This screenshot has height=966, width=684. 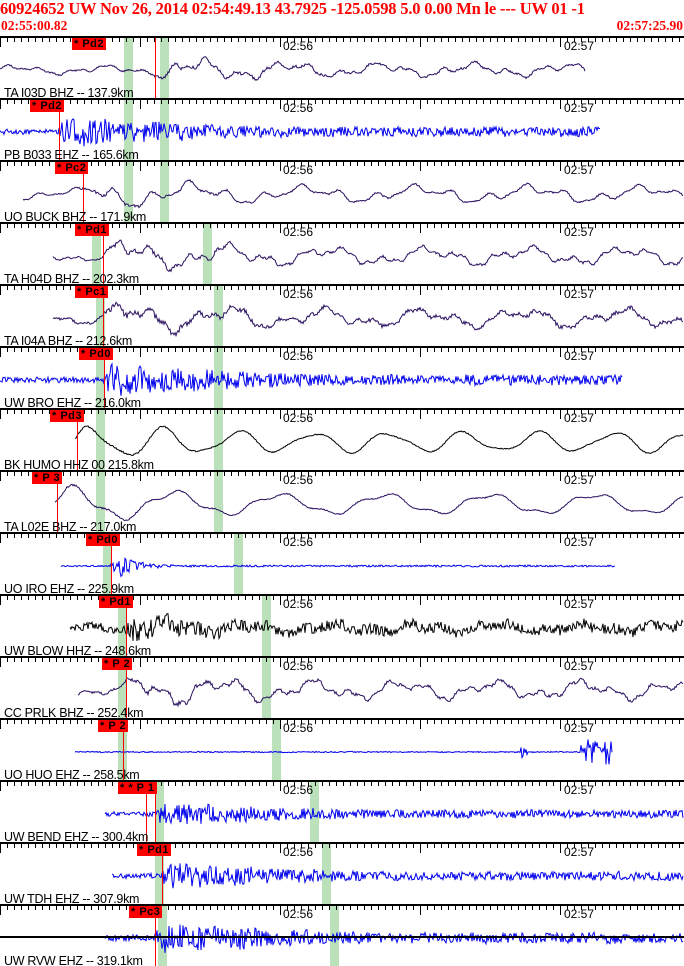 I want to click on trace-plot-area: 02:56 02:57 * P 3 TA L02E BHZ -- 217.0km, so click(x=342, y=502).